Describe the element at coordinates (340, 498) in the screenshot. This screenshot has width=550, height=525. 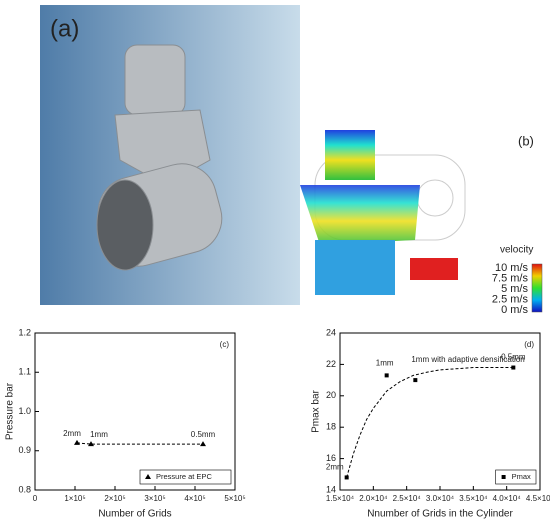
I see `x-tick-label: 1.5×10⁴` at that location.